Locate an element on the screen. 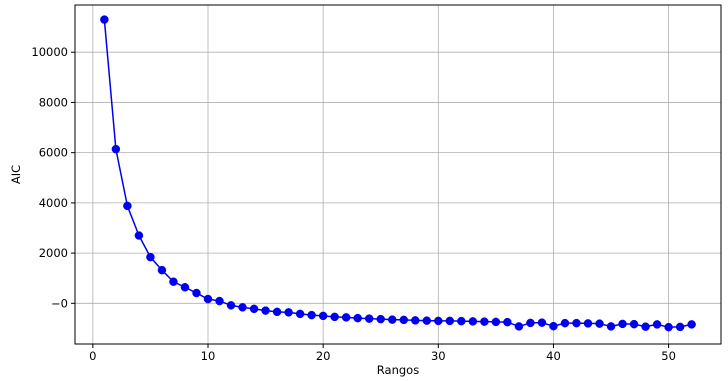 This screenshot has width=728, height=381. y-tick-label: 8000 is located at coordinates (53, 102).